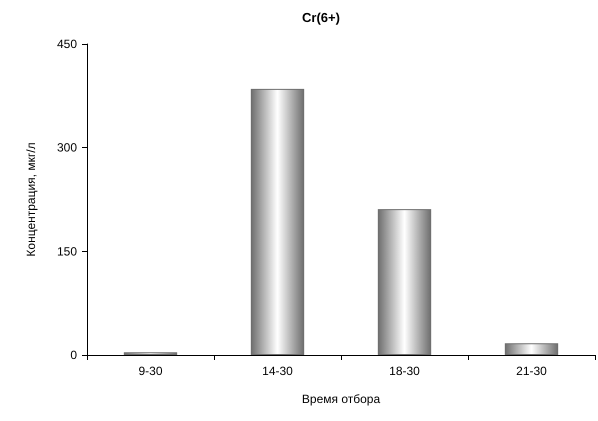  What do you see at coordinates (67, 147) in the screenshot?
I see `y-tick-label: 300` at bounding box center [67, 147].